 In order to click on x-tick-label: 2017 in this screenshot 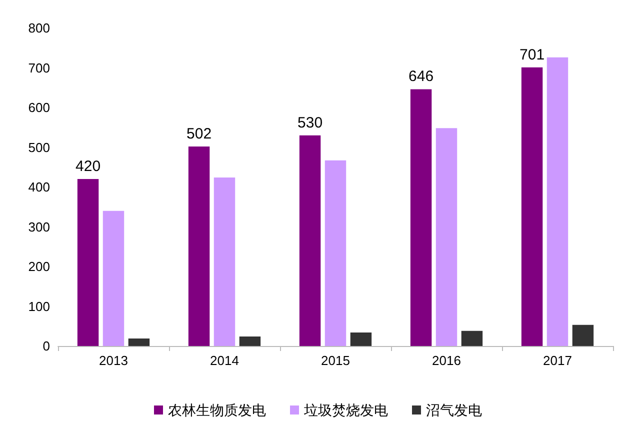, I will do `click(557, 360)`.